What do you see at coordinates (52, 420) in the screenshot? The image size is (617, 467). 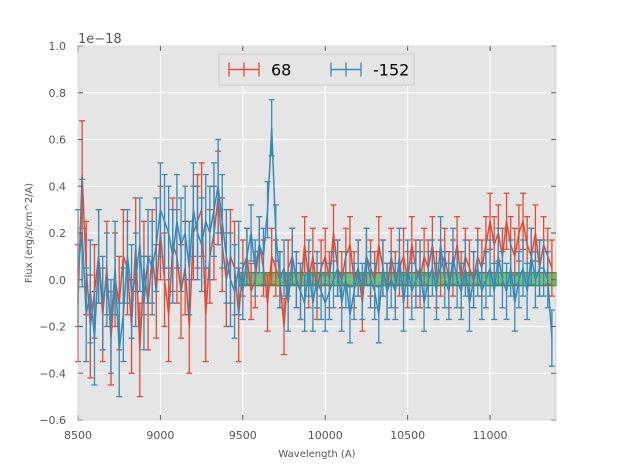 I see `y-tick-label: −0.6` at bounding box center [52, 420].